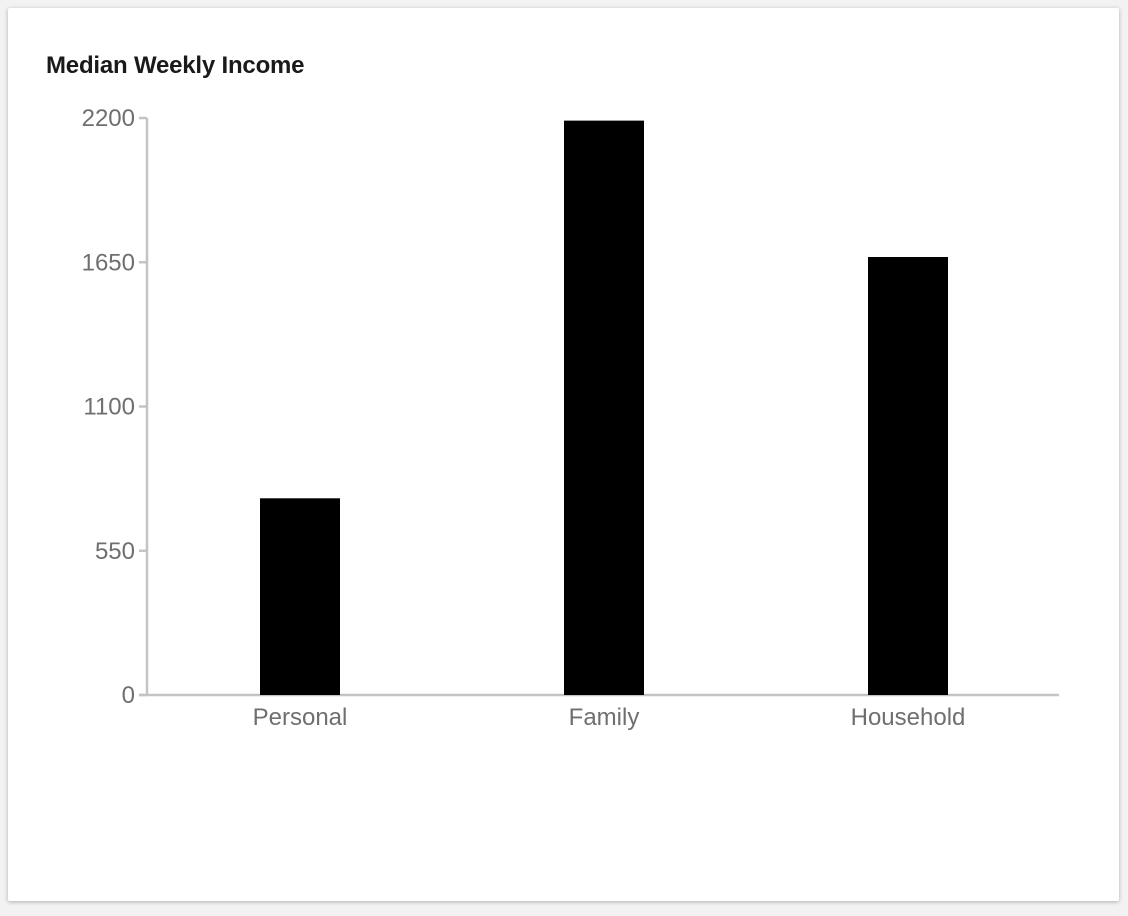 This screenshot has width=1128, height=916. I want to click on y-tick-label: 550, so click(115, 551).